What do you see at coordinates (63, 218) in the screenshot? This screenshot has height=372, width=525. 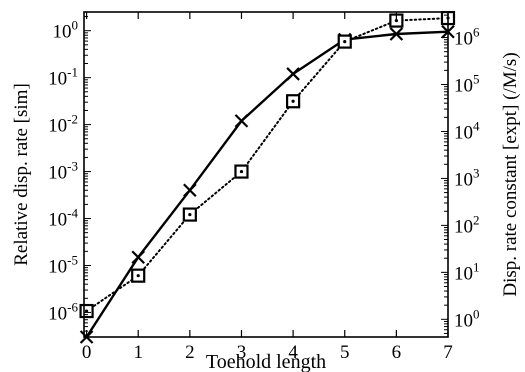 I see `left-y-tick-label: 10⁻⁴` at bounding box center [63, 218].